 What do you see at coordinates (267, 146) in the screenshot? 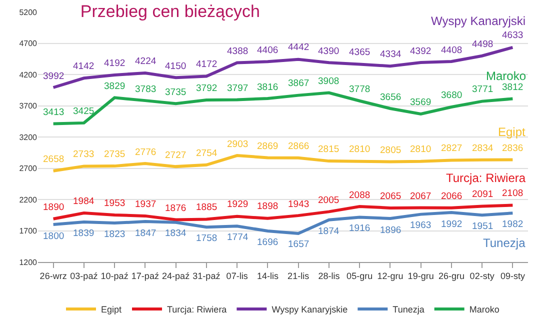
I see `data-label: 2869` at bounding box center [267, 146].